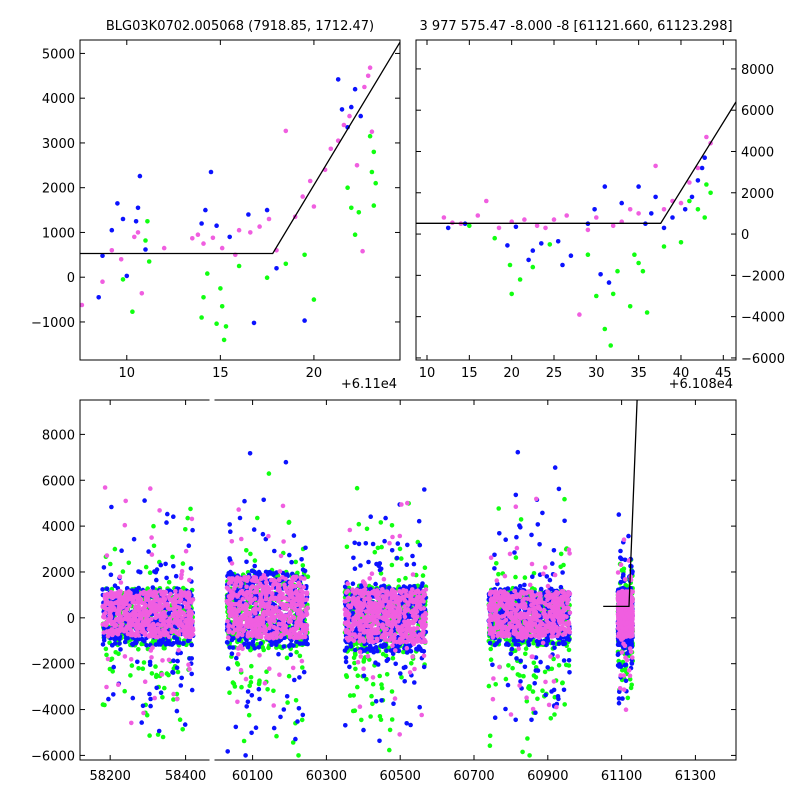 The height and width of the screenshot is (800, 800). I want to click on top-right-y-tick-label: 6000, so click(757, 111).